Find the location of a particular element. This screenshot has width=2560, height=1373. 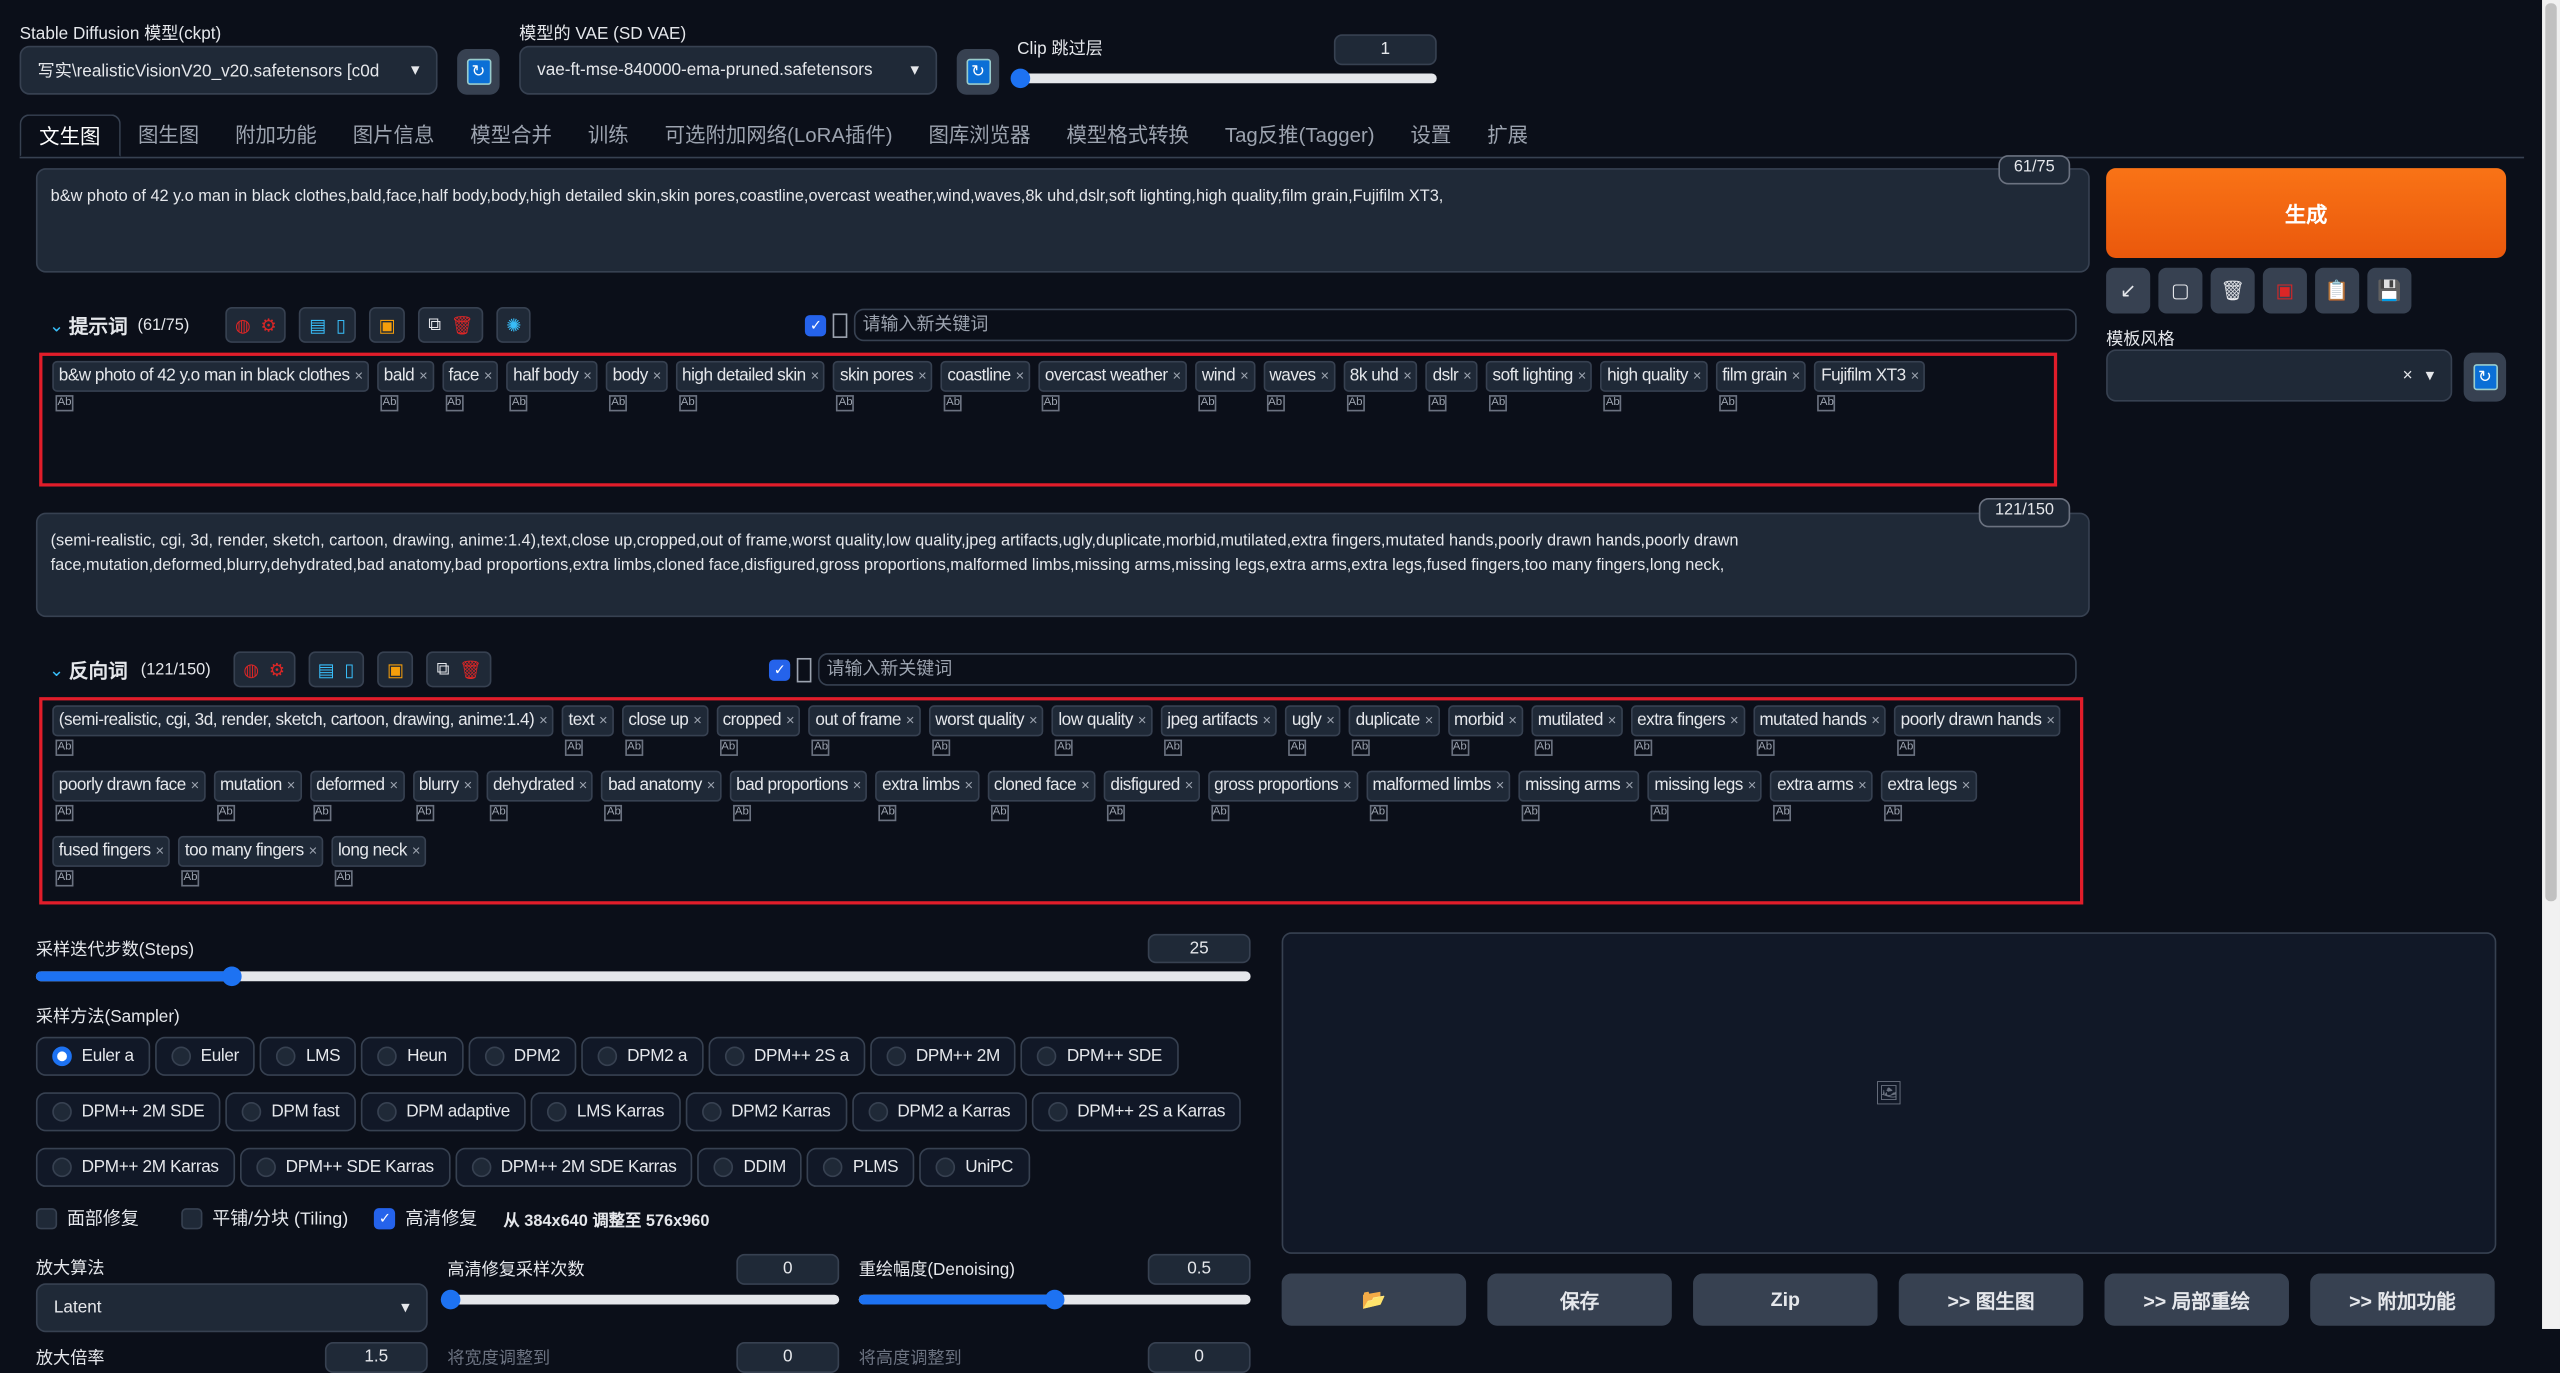

denoise-input: 0.5 is located at coordinates (1199, 1269).